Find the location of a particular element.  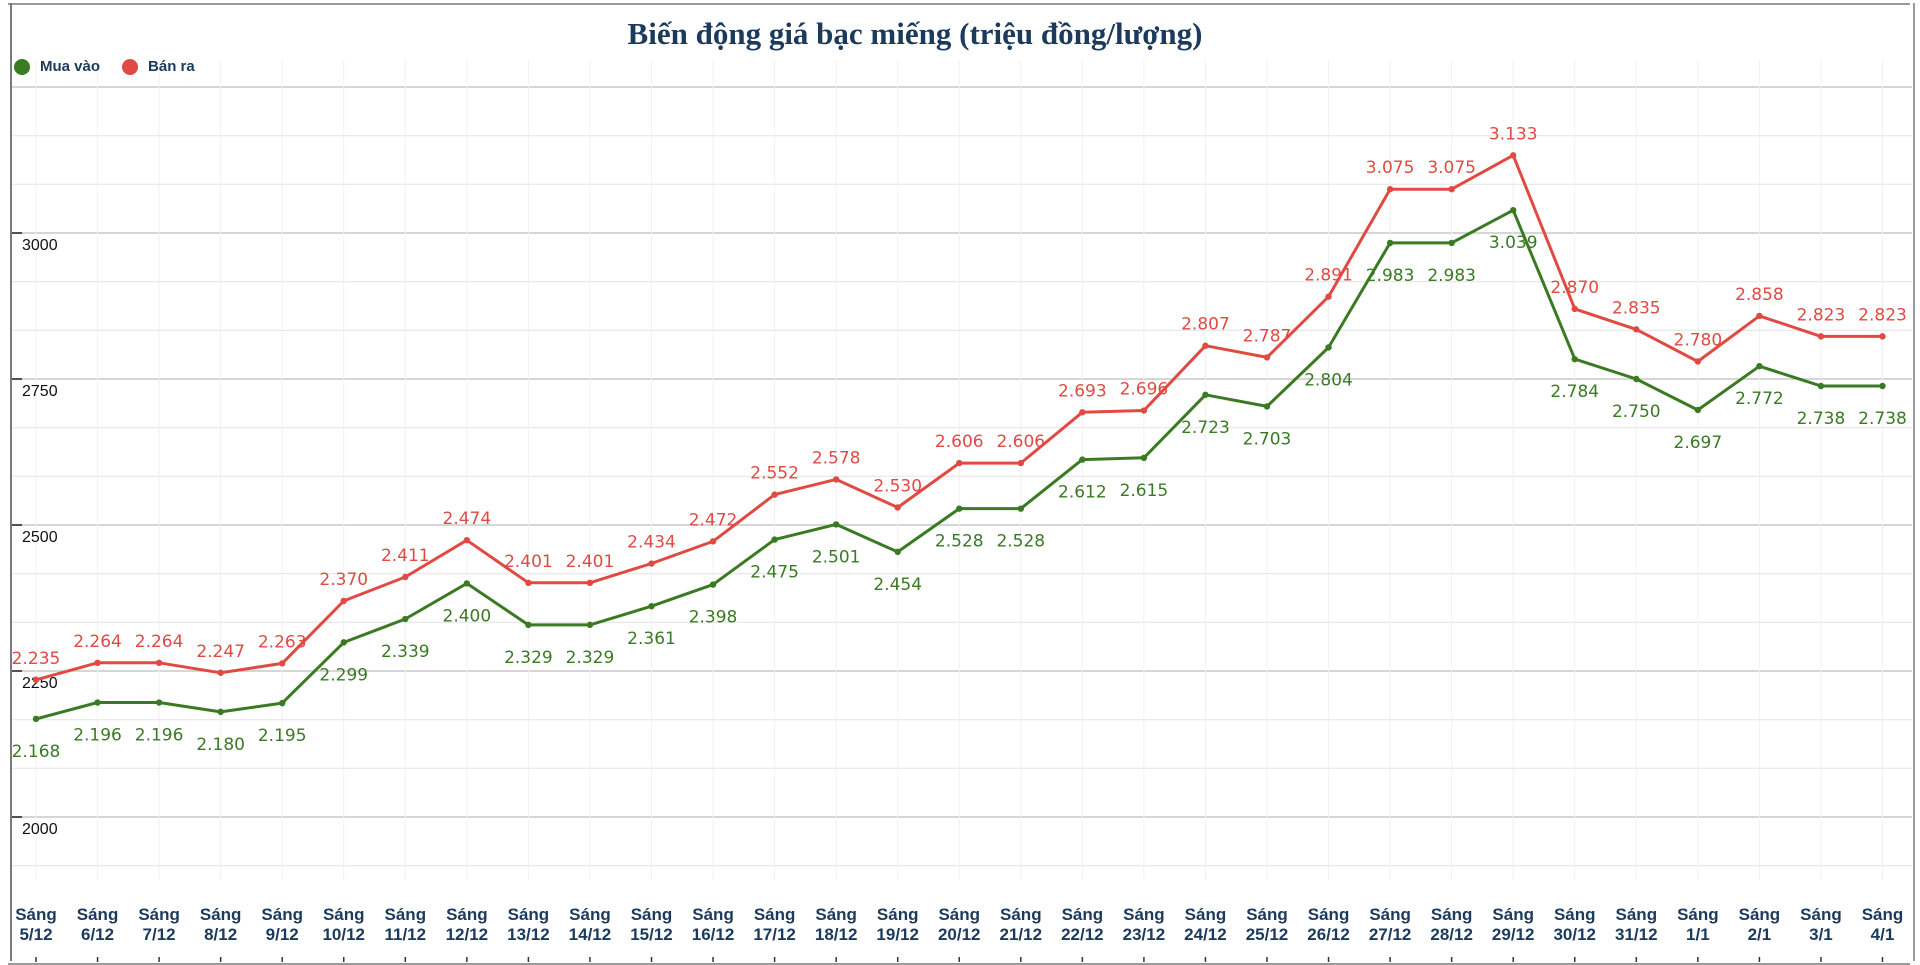

data-label: 2.858 is located at coordinates (1759, 295).